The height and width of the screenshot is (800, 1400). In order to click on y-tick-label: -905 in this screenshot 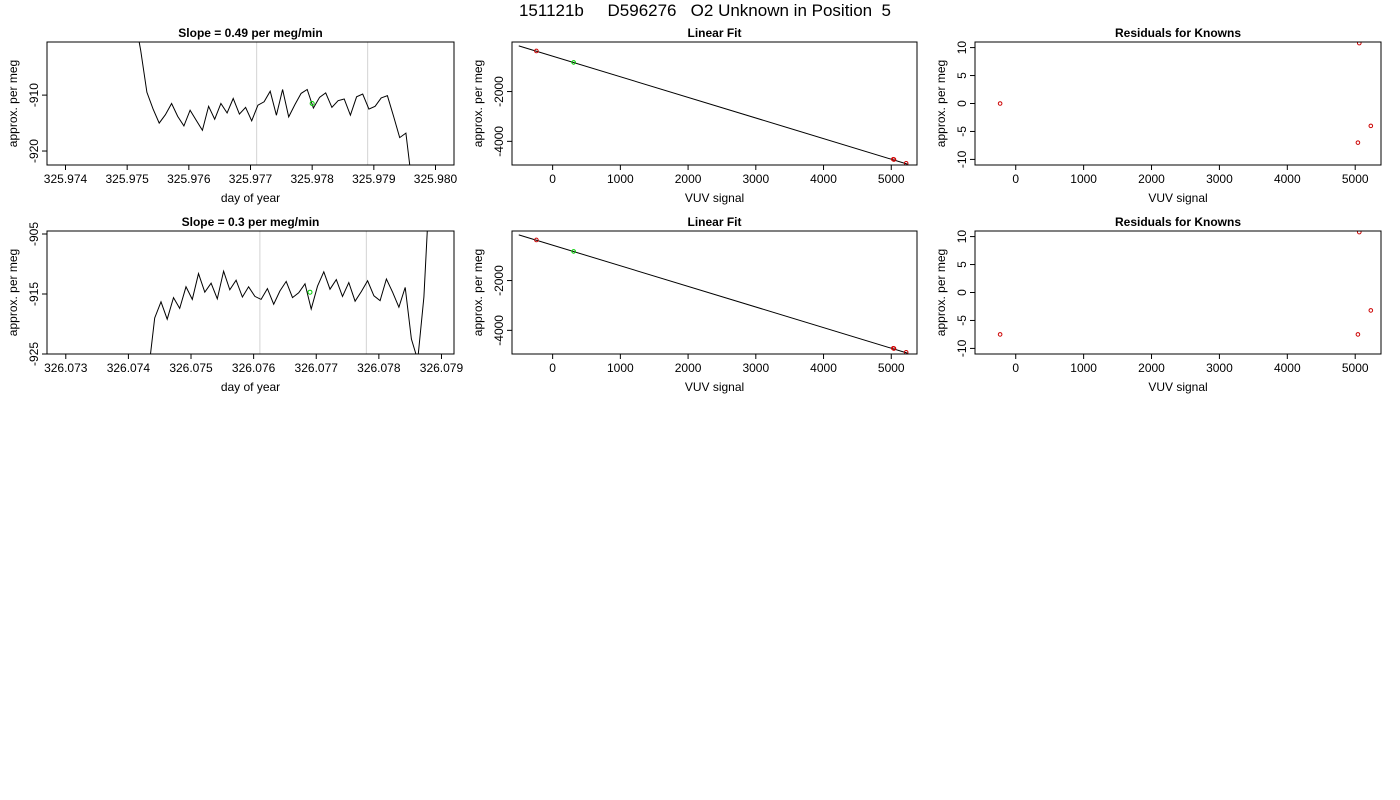, I will do `click(34, 234)`.